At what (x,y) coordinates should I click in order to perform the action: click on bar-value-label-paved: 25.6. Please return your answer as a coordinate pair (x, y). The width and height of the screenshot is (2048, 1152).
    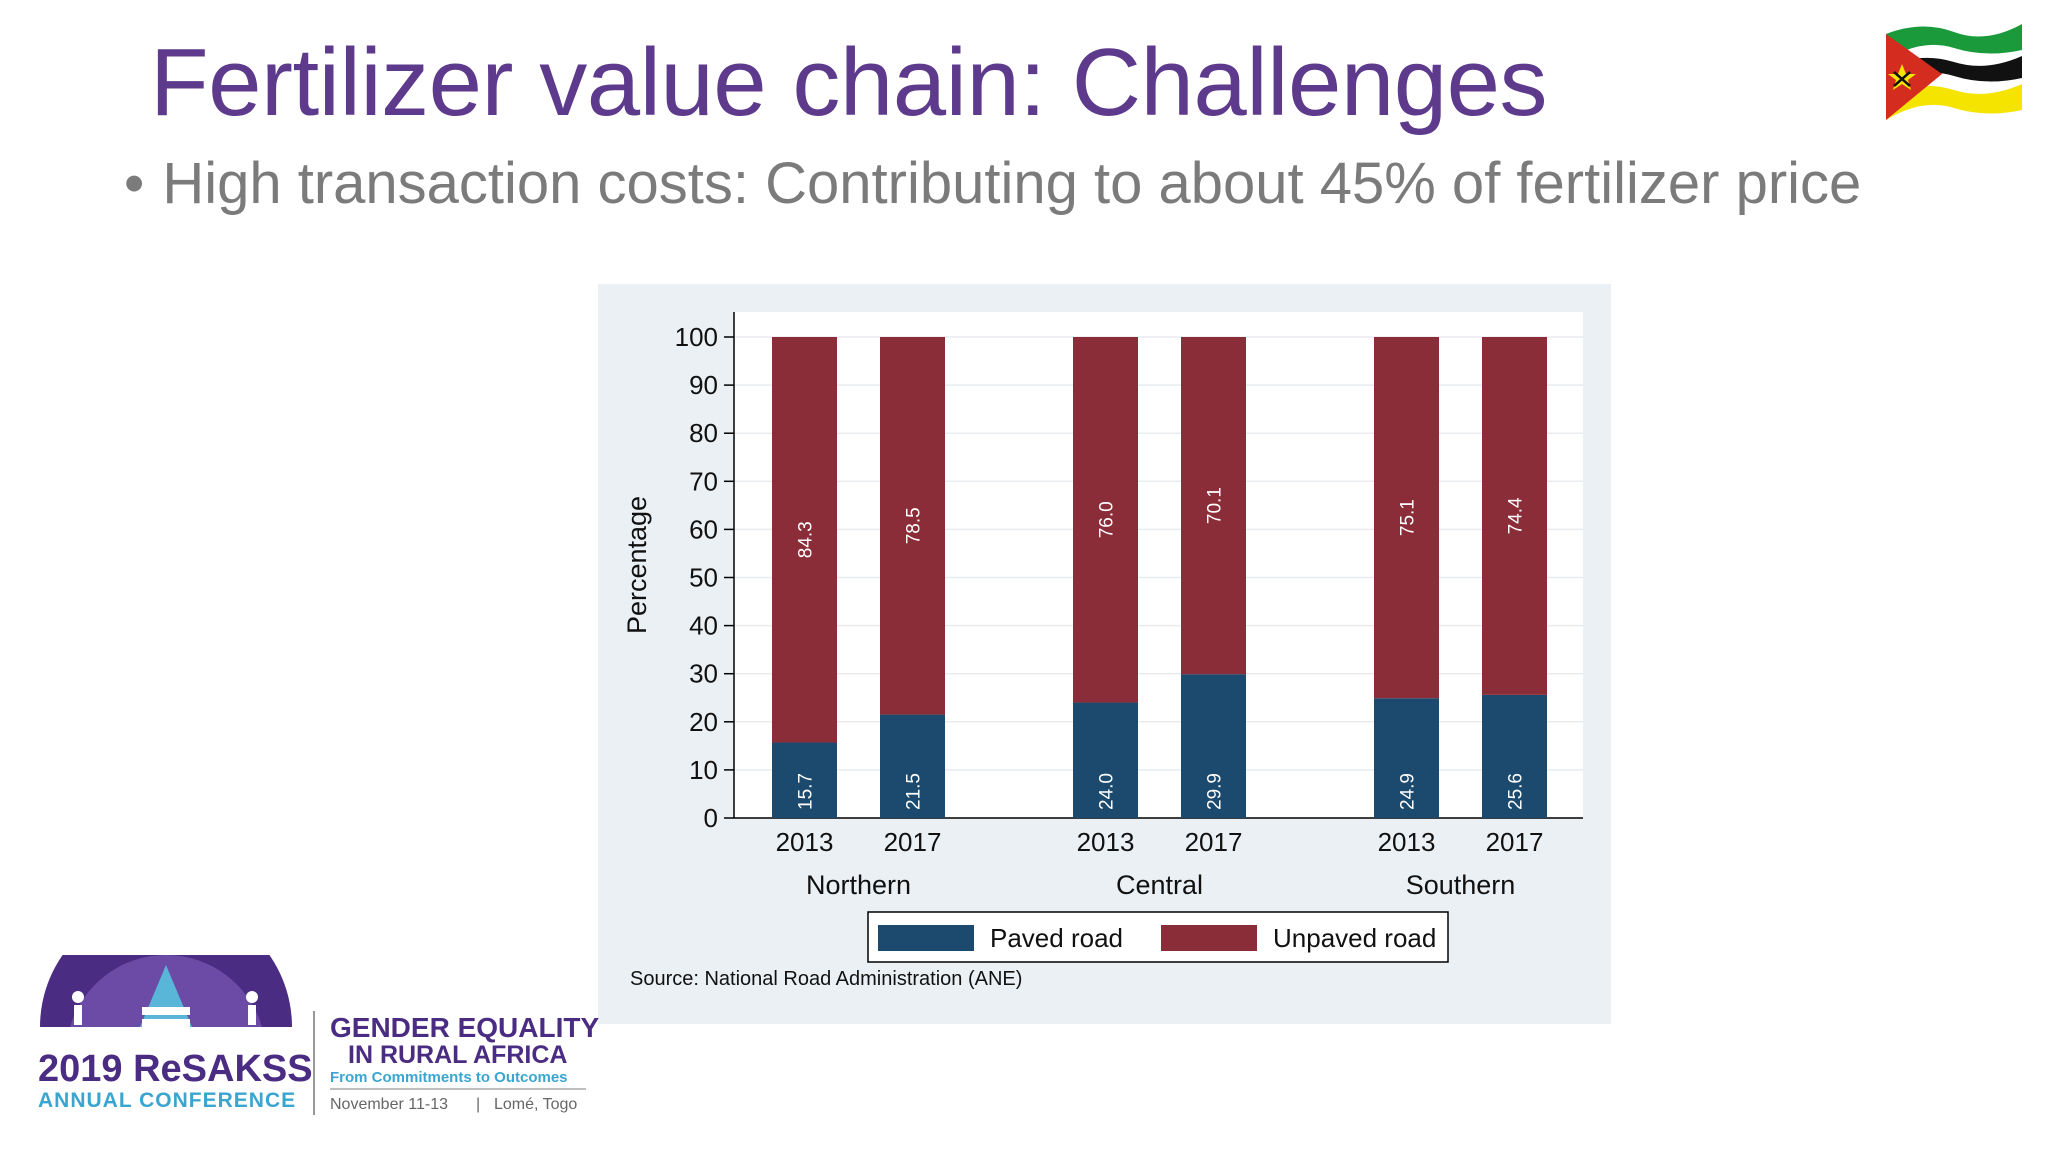
    Looking at the image, I should click on (1516, 791).